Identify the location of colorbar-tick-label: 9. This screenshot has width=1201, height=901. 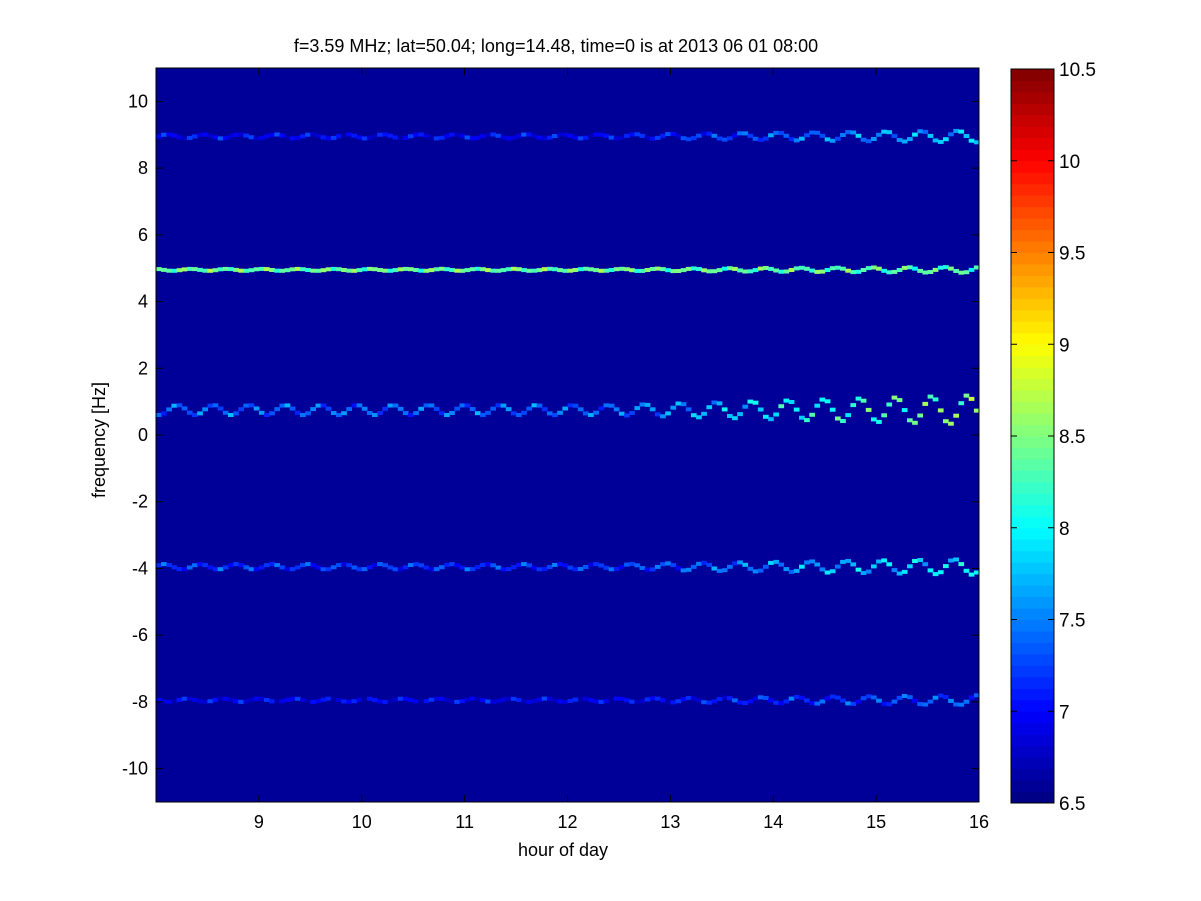
(1064, 345).